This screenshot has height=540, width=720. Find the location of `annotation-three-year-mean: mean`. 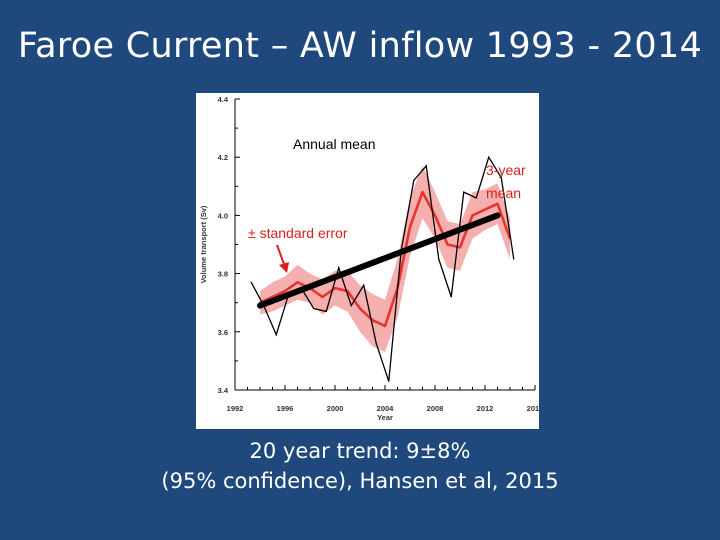

annotation-three-year-mean: mean is located at coordinates (503, 193).